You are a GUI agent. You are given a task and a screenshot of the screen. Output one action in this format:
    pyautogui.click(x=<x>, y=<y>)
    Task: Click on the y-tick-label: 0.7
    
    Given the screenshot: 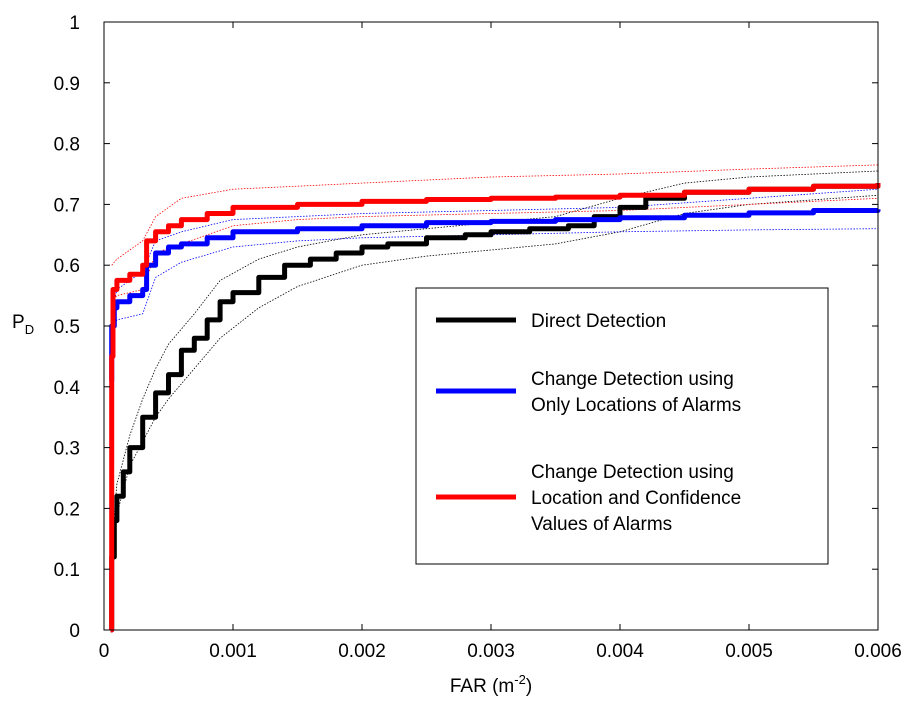 What is the action you would take?
    pyautogui.click(x=67, y=205)
    